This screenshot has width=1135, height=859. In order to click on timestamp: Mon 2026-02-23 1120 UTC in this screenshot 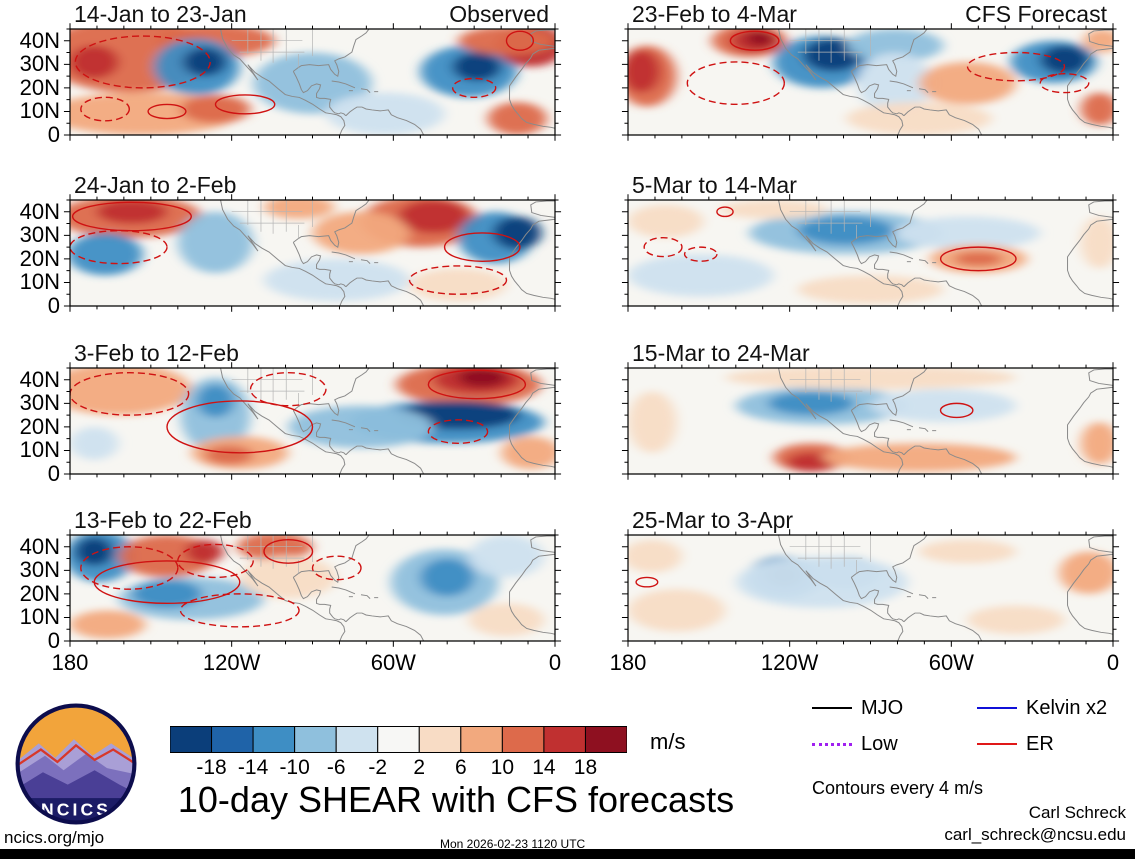, I will do `click(513, 844)`.